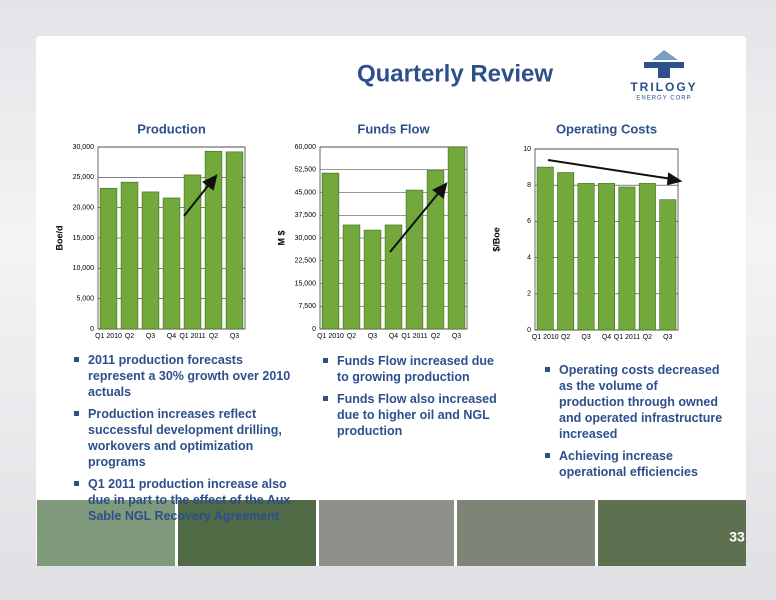  Describe the element at coordinates (306, 147) in the screenshot. I see `y-tick-label: 60,000` at that location.